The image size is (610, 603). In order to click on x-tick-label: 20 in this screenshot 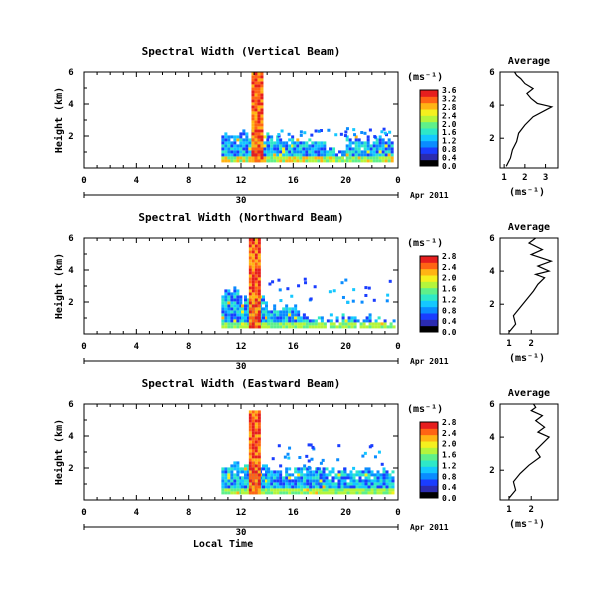, I will do `click(345, 513)`.